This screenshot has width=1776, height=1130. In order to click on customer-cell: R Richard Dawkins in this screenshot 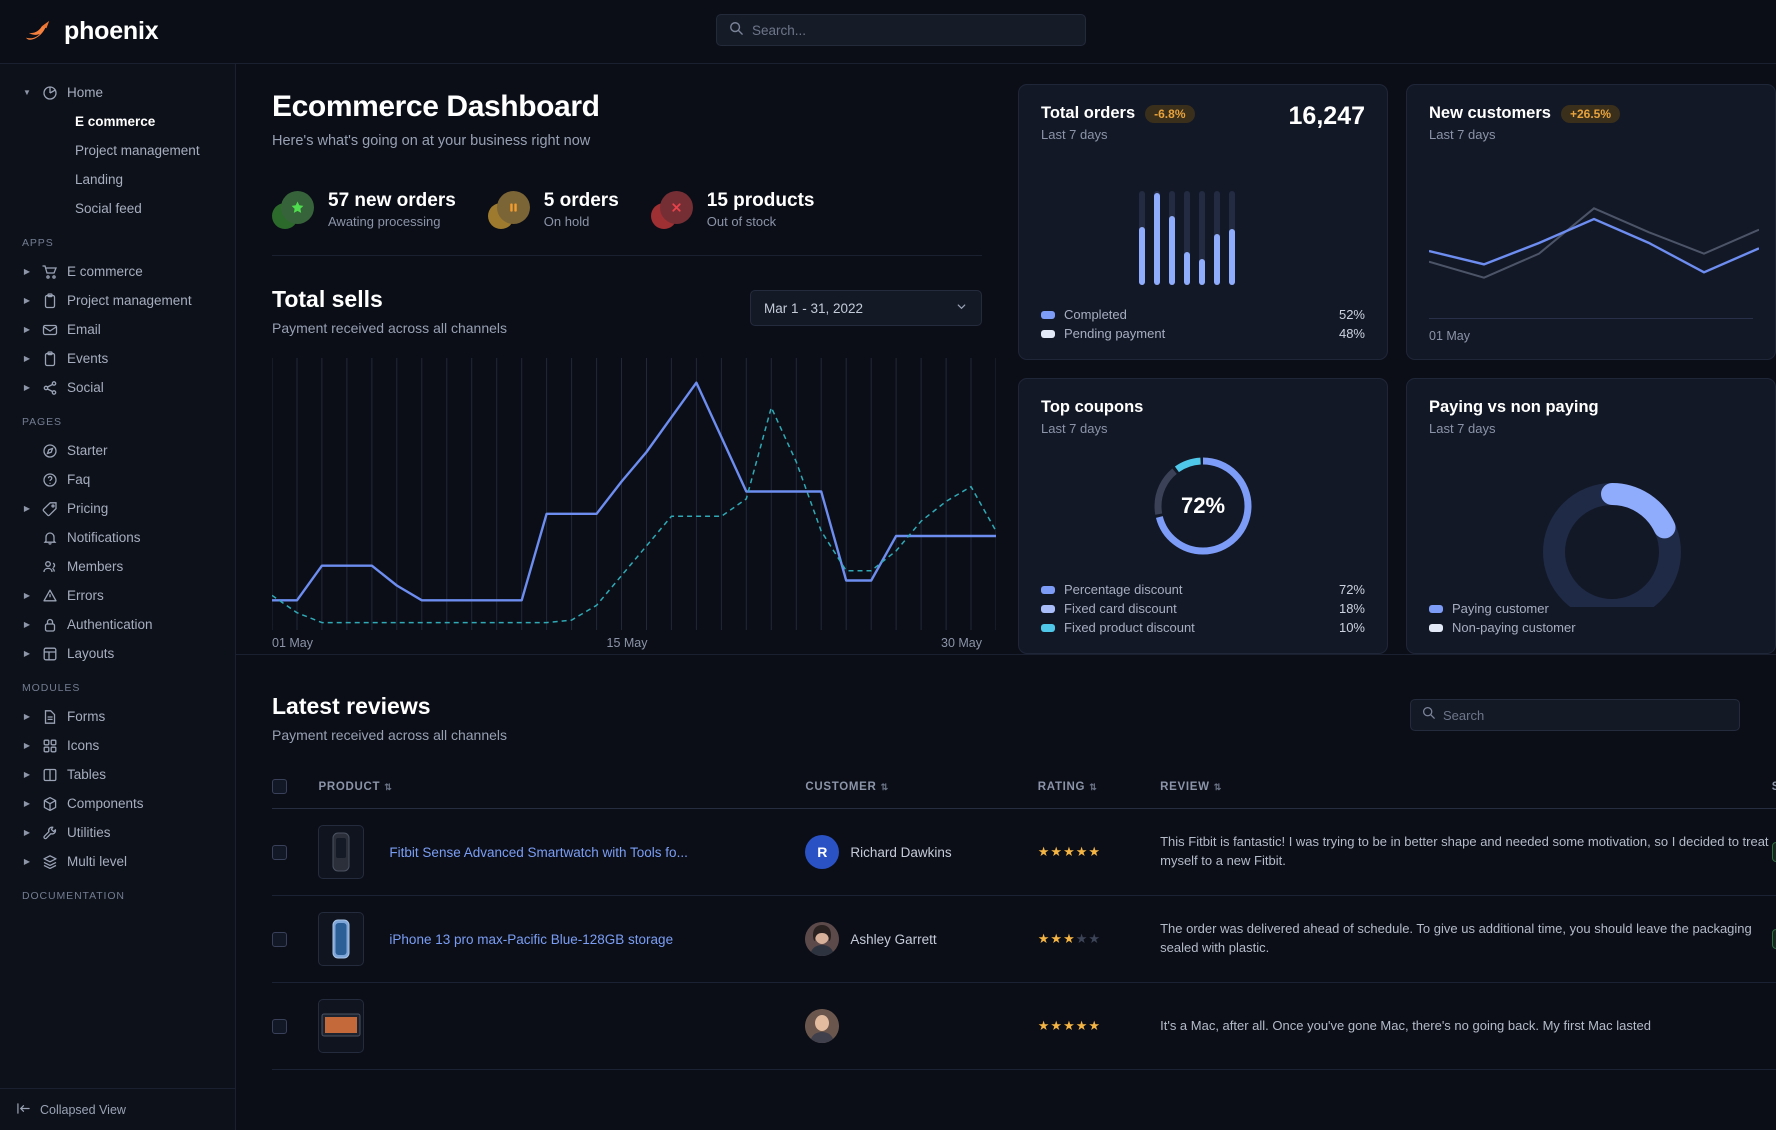, I will do `click(921, 852)`.